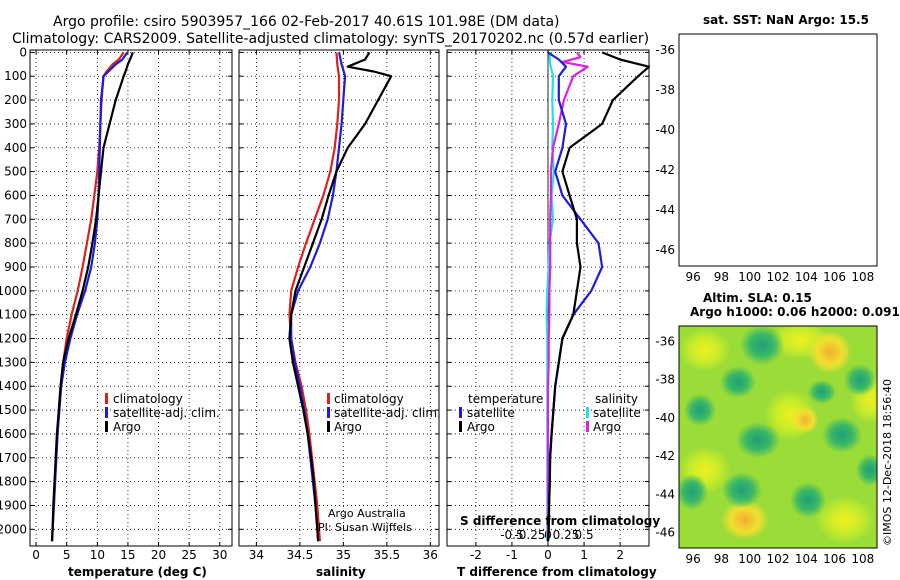 This screenshot has width=900, height=580. I want to click on map-lat-label: -42, so click(665, 456).